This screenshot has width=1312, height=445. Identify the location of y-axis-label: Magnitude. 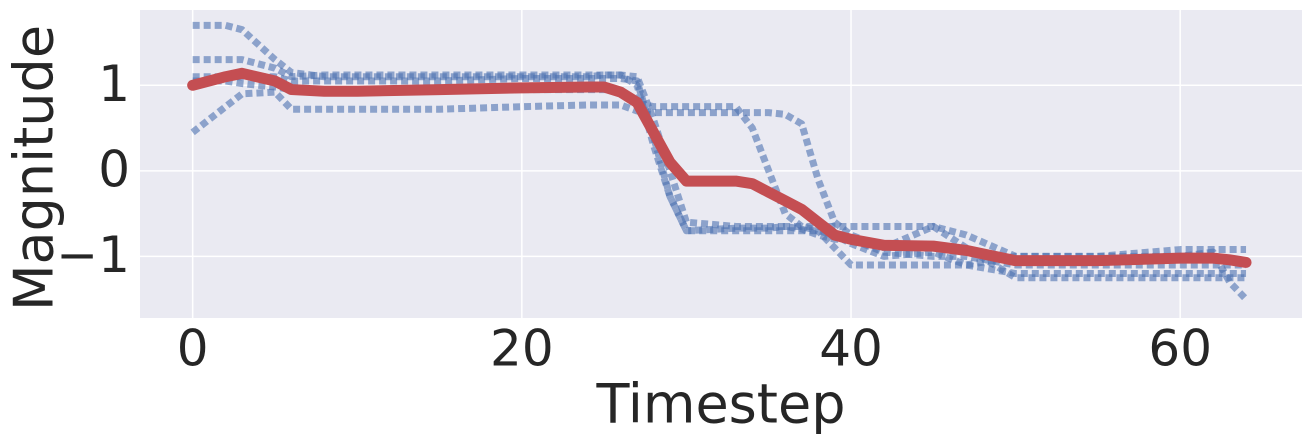
(34, 168).